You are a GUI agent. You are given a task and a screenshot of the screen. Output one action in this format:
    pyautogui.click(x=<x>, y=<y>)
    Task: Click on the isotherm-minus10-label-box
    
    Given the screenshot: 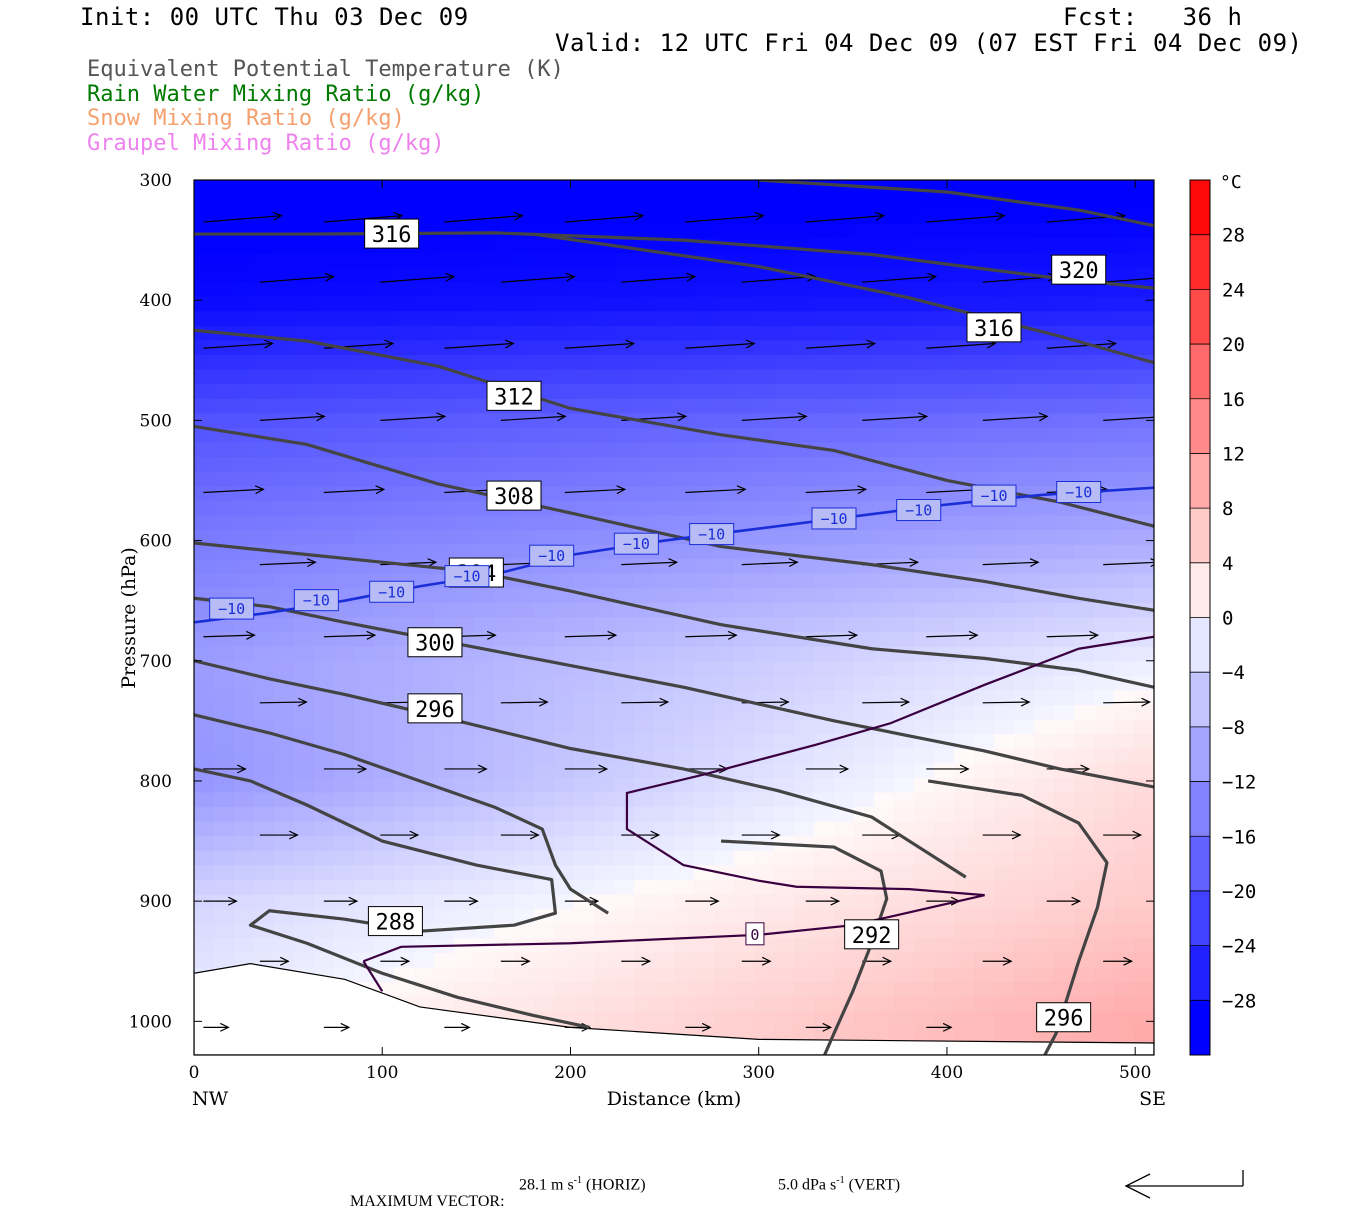 What is the action you would take?
    pyautogui.click(x=552, y=555)
    